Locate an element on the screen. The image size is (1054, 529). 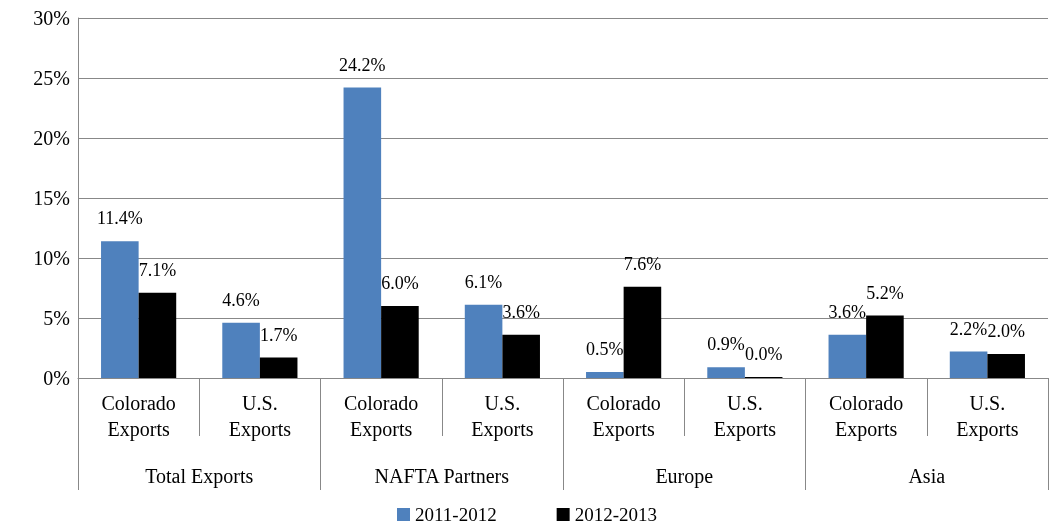
text: Asia is located at coordinates (927, 476).